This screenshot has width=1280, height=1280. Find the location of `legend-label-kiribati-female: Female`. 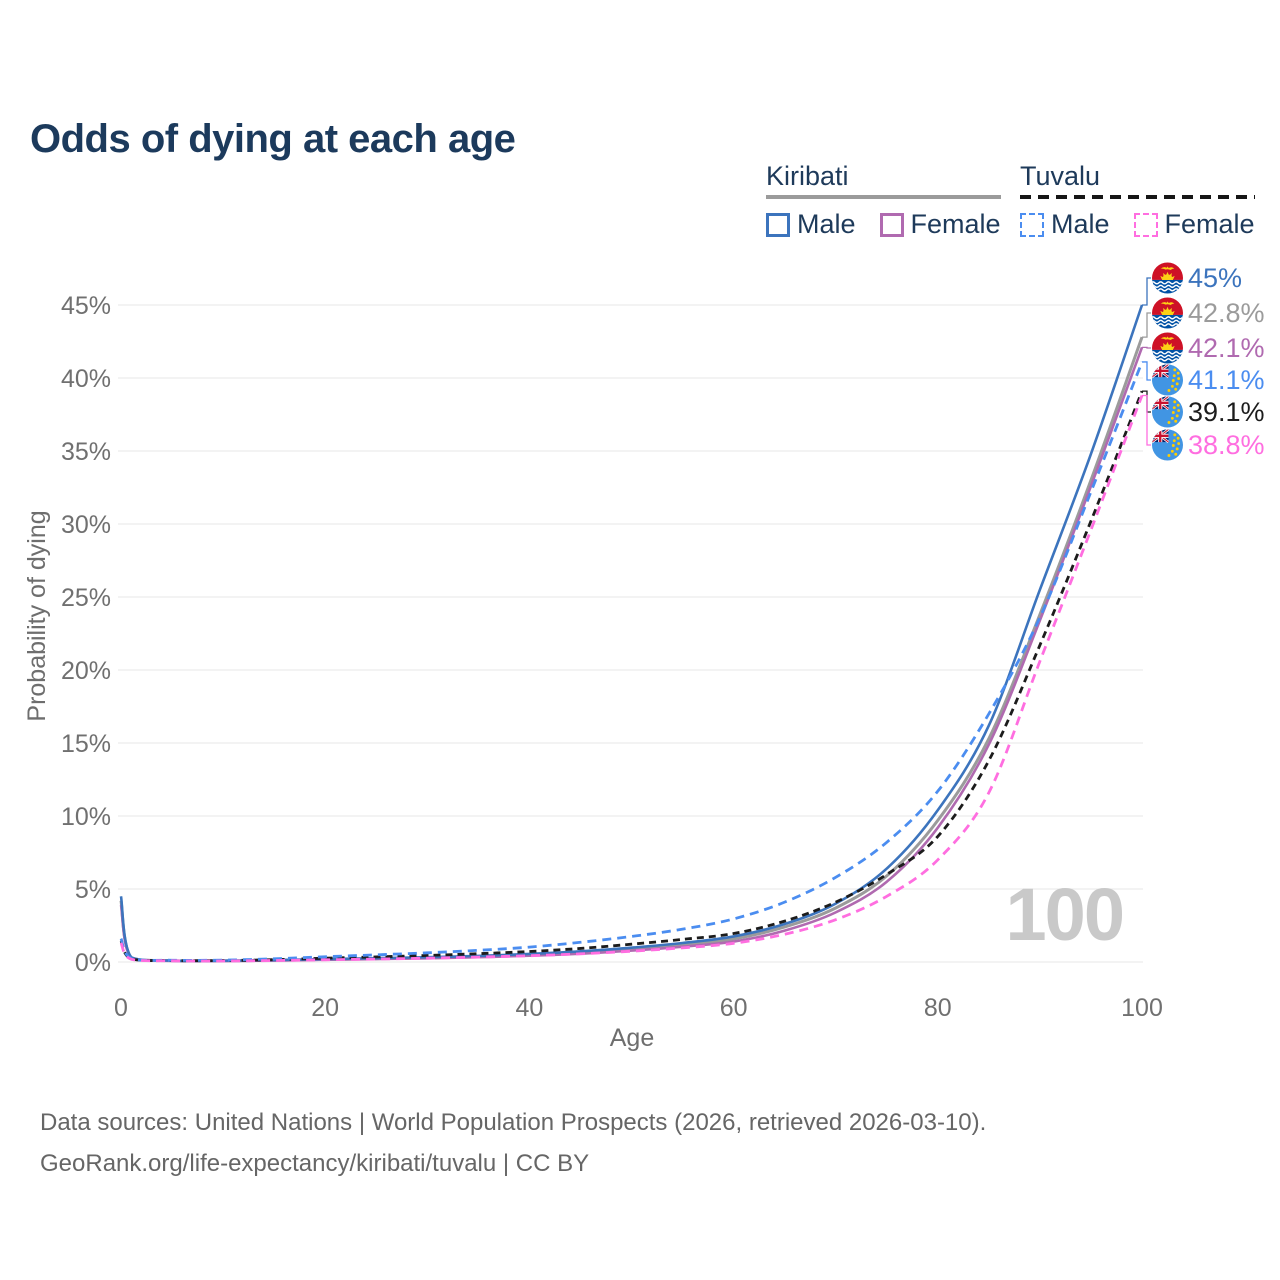

legend-label-kiribati-female: Female is located at coordinates (955, 224).